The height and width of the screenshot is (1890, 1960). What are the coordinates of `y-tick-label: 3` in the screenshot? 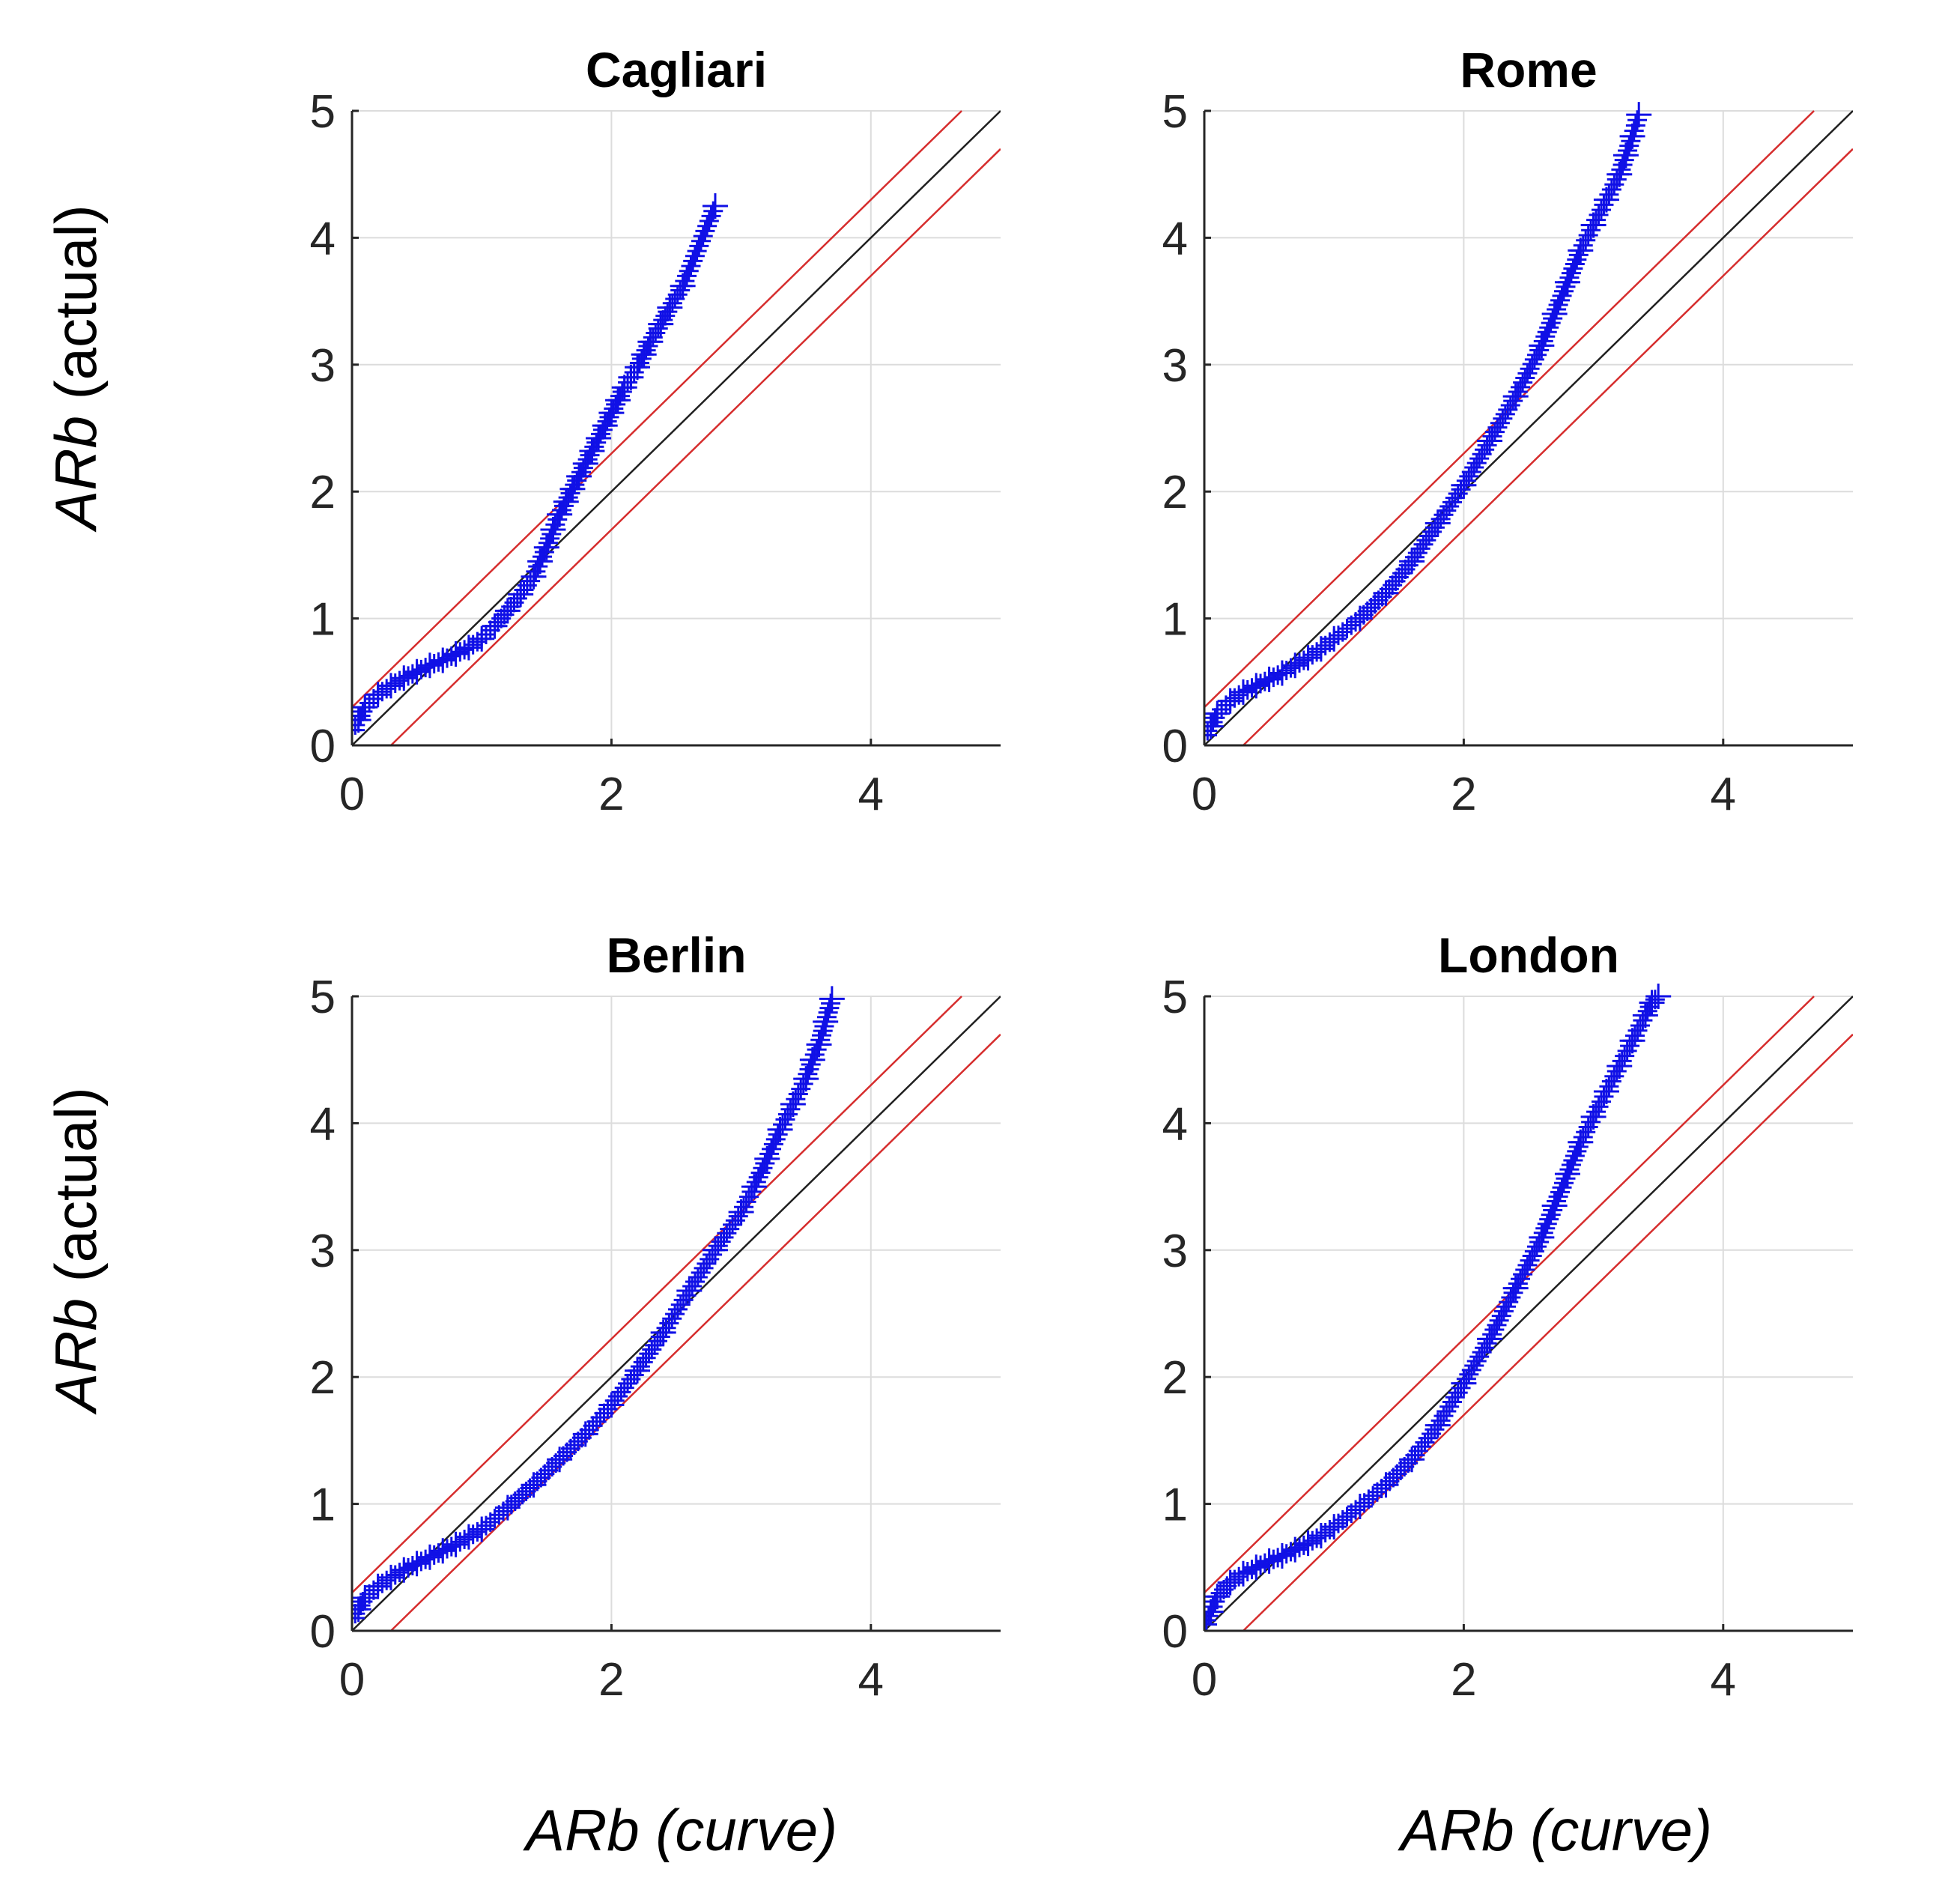 It's located at (1175, 366).